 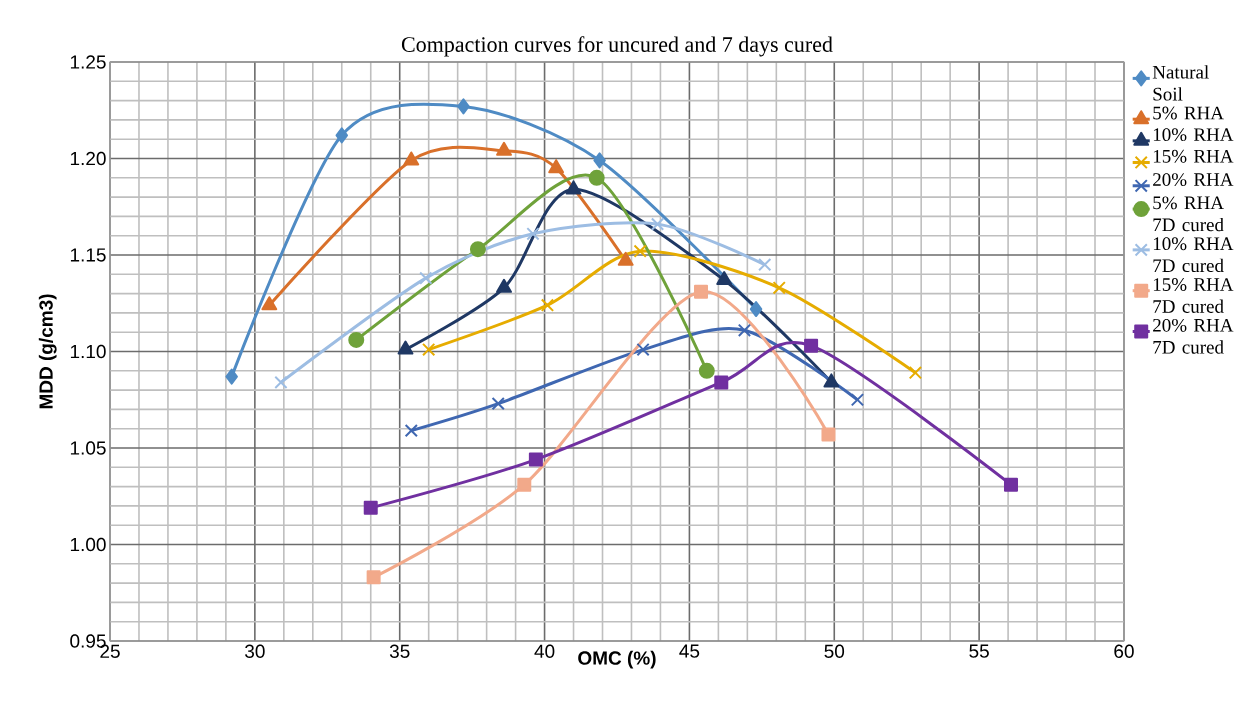 I want to click on chart-title: Compaction curves for uncured and 7 days cured, so click(x=617, y=46).